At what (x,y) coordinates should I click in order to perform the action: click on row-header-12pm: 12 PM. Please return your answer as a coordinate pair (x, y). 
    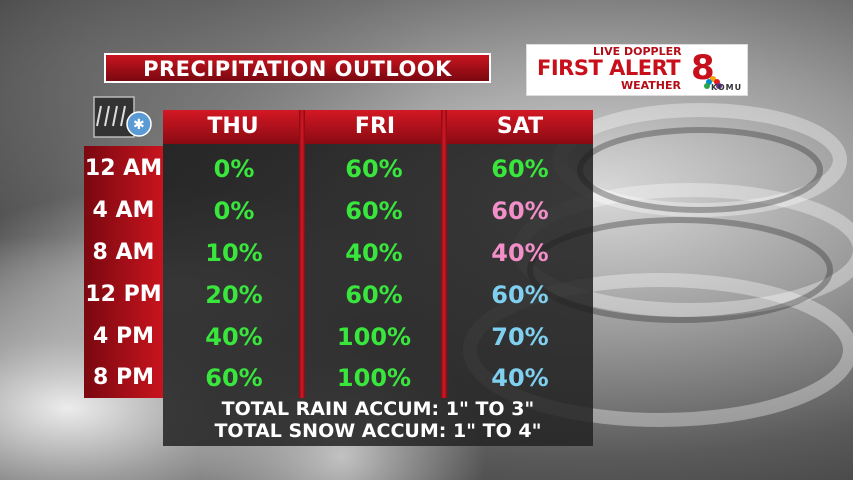
    Looking at the image, I should click on (123, 294).